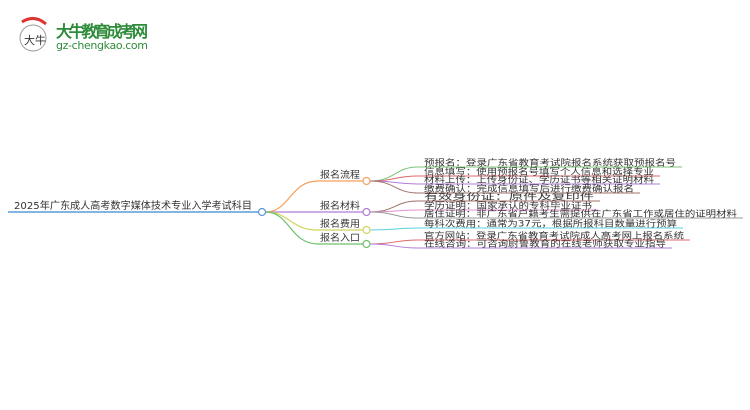 This screenshot has width=750, height=410. Describe the element at coordinates (508, 206) in the screenshot. I see `leaf-topic: 学历证明：国家承认的专科毕业证书` at that location.